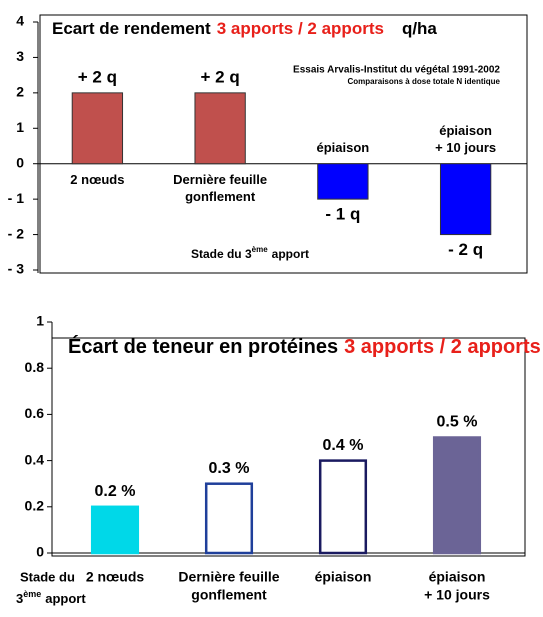 The width and height of the screenshot is (543, 617). I want to click on y-tick-label: 0.8, so click(35, 367).